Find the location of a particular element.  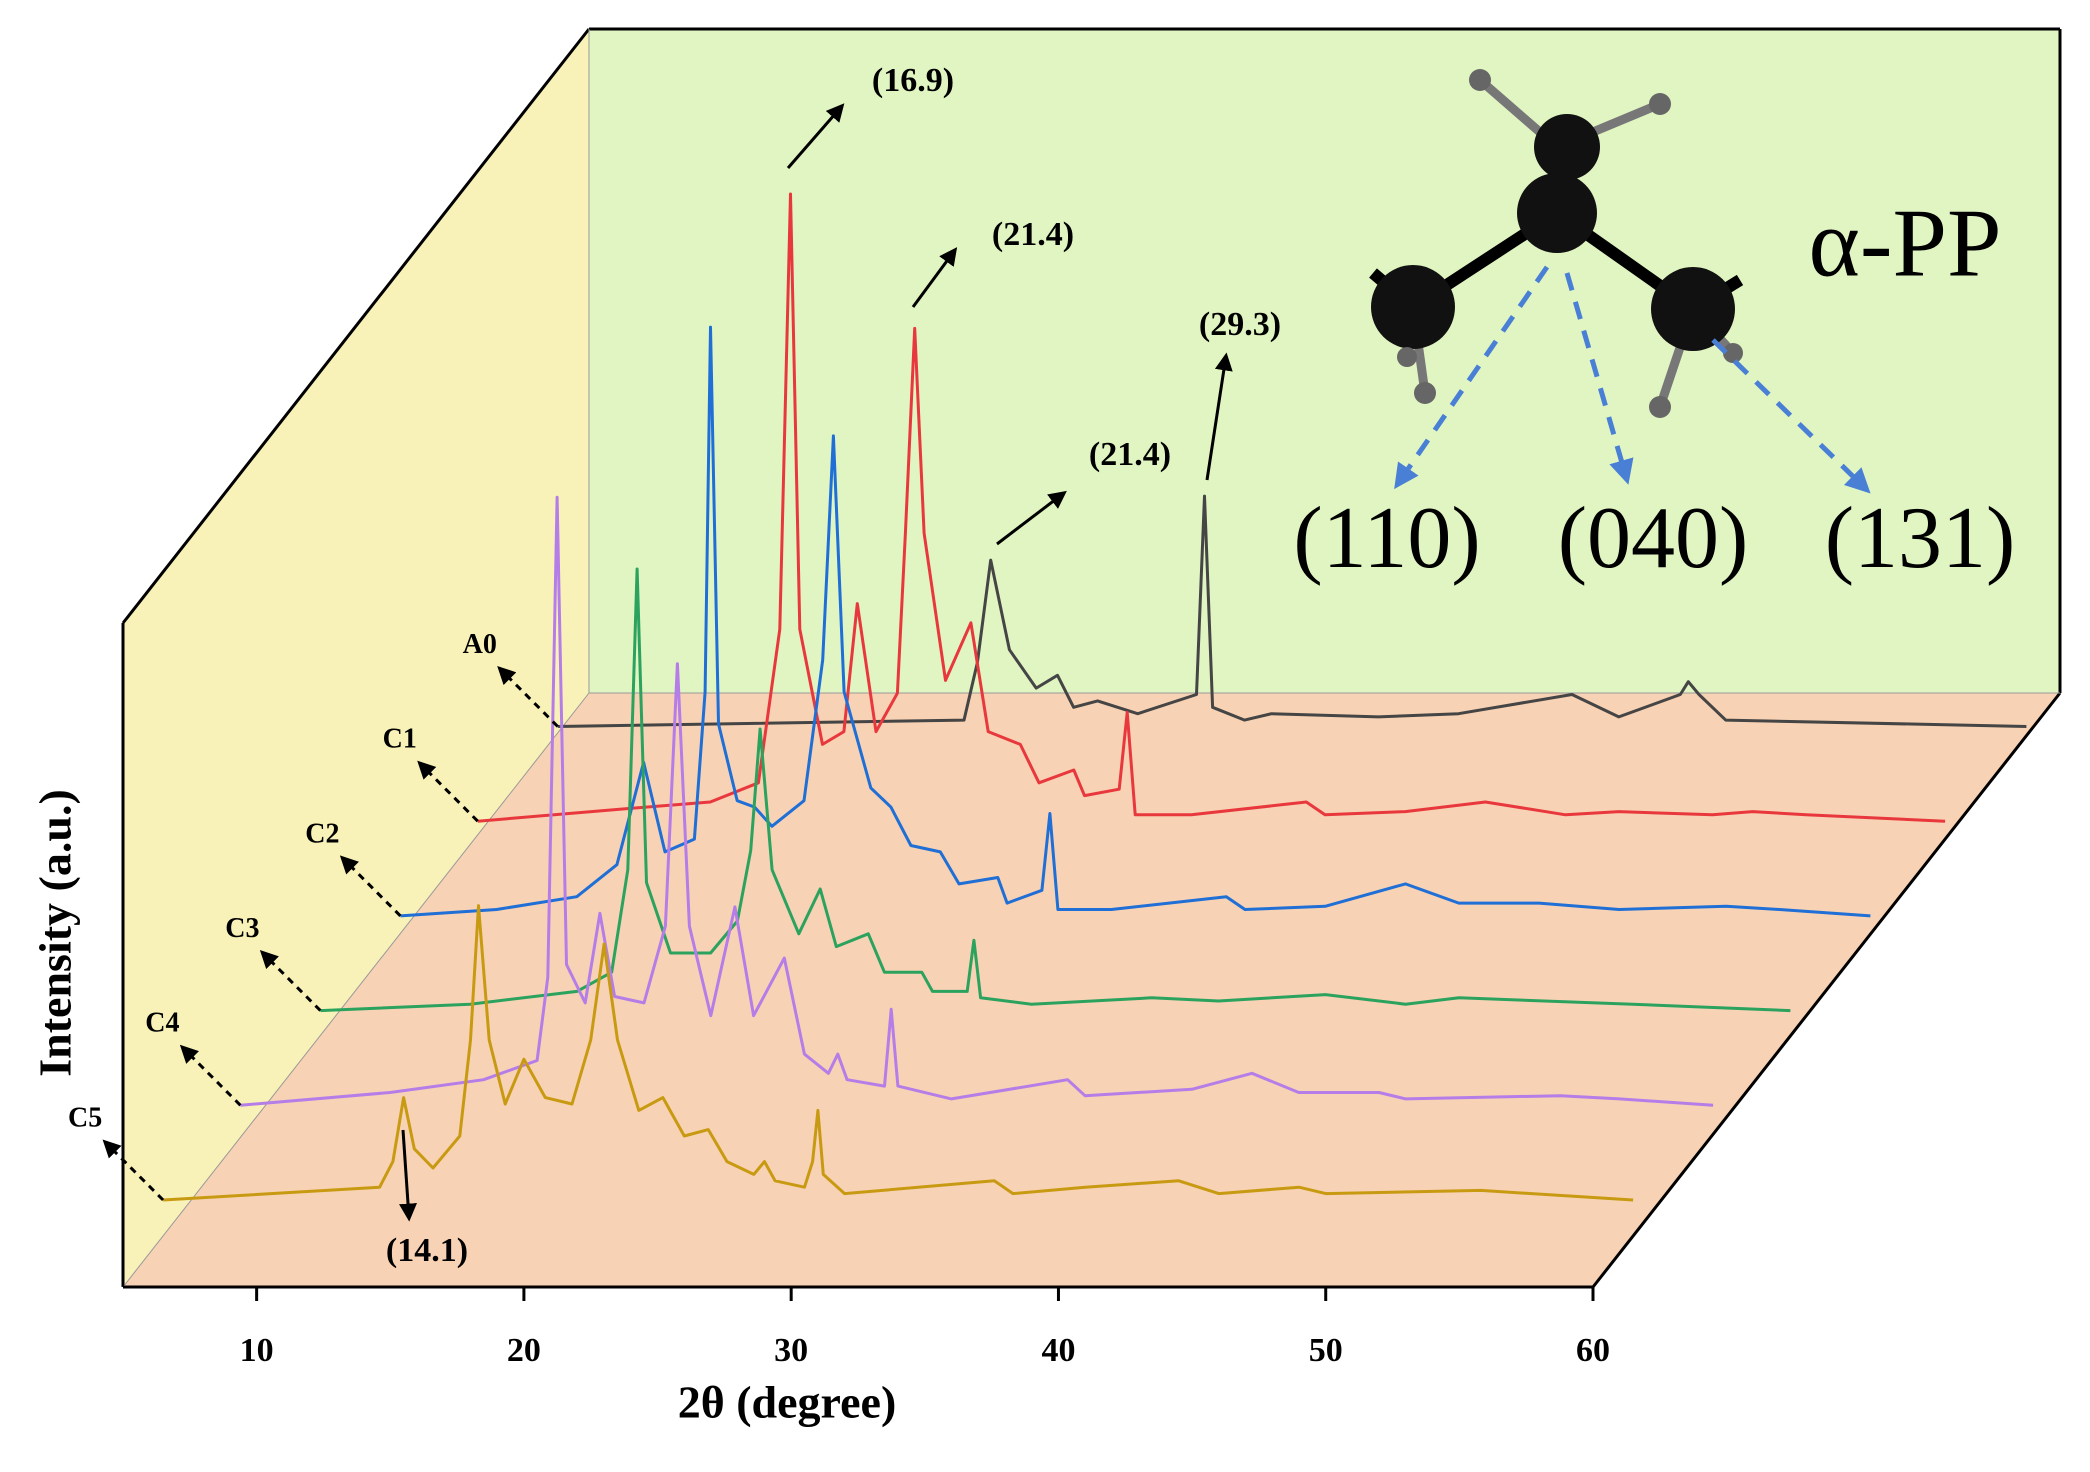

series-label: C3 is located at coordinates (242, 928).